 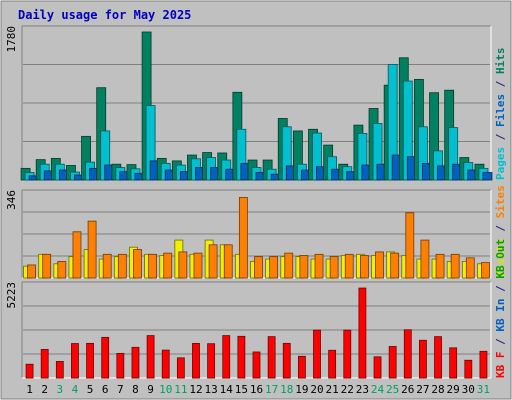 What do you see at coordinates (378, 389) in the screenshot?
I see `x-tick-label: 24` at bounding box center [378, 389].